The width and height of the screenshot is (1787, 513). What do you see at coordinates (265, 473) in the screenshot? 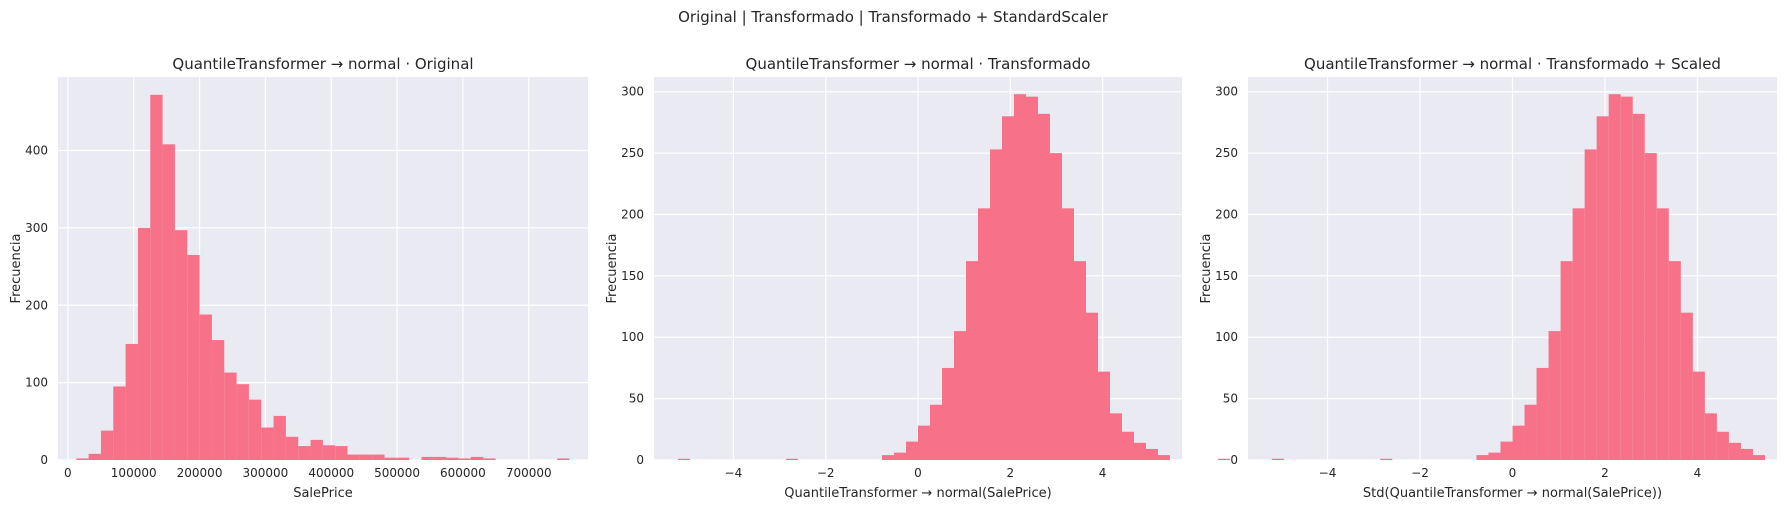
I see `x-tick-label: 300000` at bounding box center [265, 473].